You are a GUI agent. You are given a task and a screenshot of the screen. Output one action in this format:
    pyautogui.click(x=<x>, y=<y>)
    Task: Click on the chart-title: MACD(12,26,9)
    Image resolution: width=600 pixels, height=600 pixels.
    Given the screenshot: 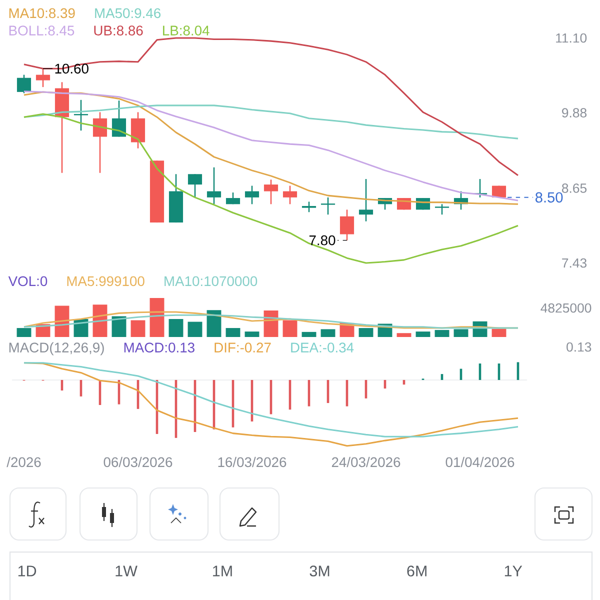 What is the action you would take?
    pyautogui.click(x=56, y=349)
    